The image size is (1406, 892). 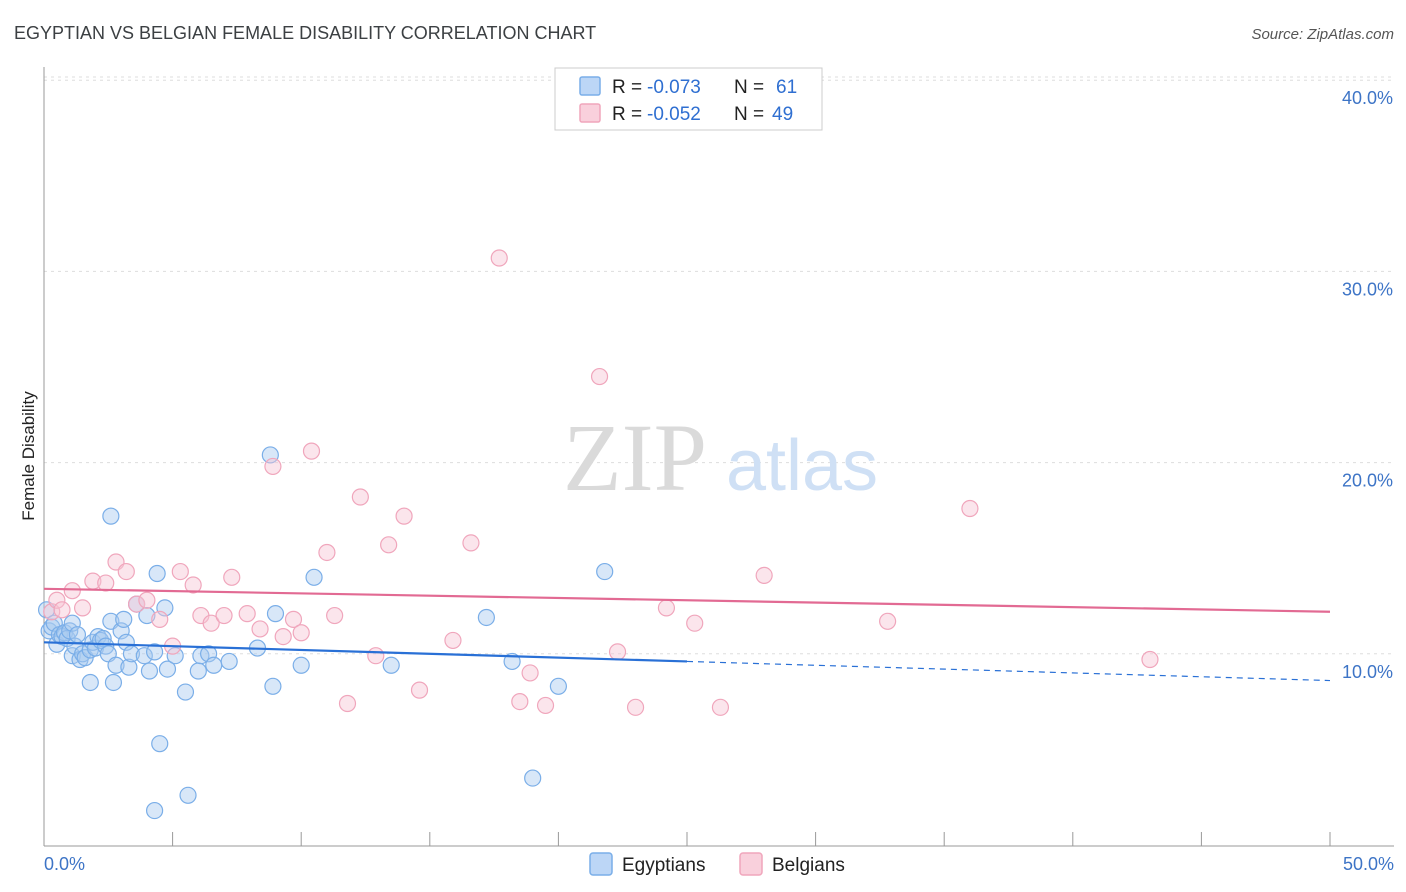 What do you see at coordinates (1367, 481) in the screenshot?
I see `y-tick-label-20: 20.0%` at bounding box center [1367, 481].